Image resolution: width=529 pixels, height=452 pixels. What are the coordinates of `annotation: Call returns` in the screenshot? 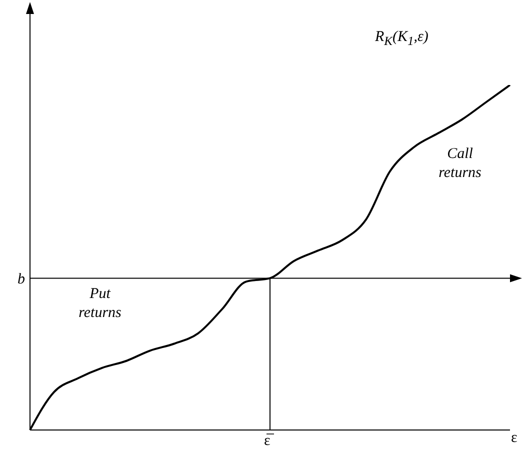 It's located at (460, 164).